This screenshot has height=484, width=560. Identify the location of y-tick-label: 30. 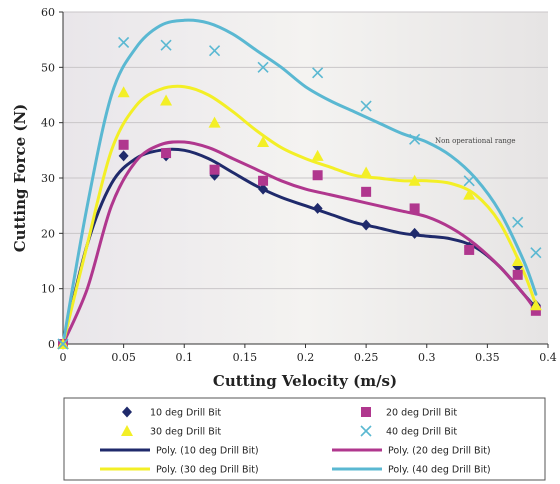
(48, 178).